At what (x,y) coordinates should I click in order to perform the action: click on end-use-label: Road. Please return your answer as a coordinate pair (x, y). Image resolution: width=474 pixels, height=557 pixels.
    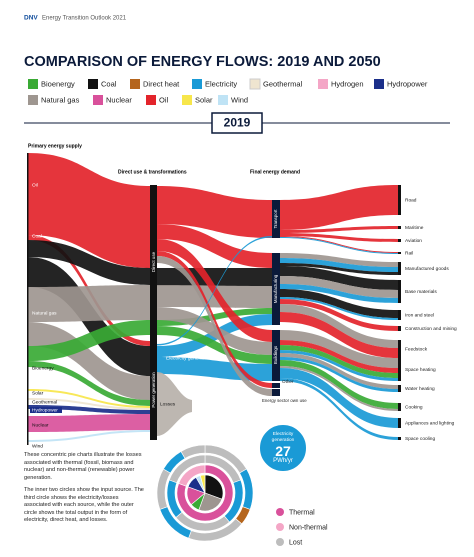
    Looking at the image, I should click on (411, 200).